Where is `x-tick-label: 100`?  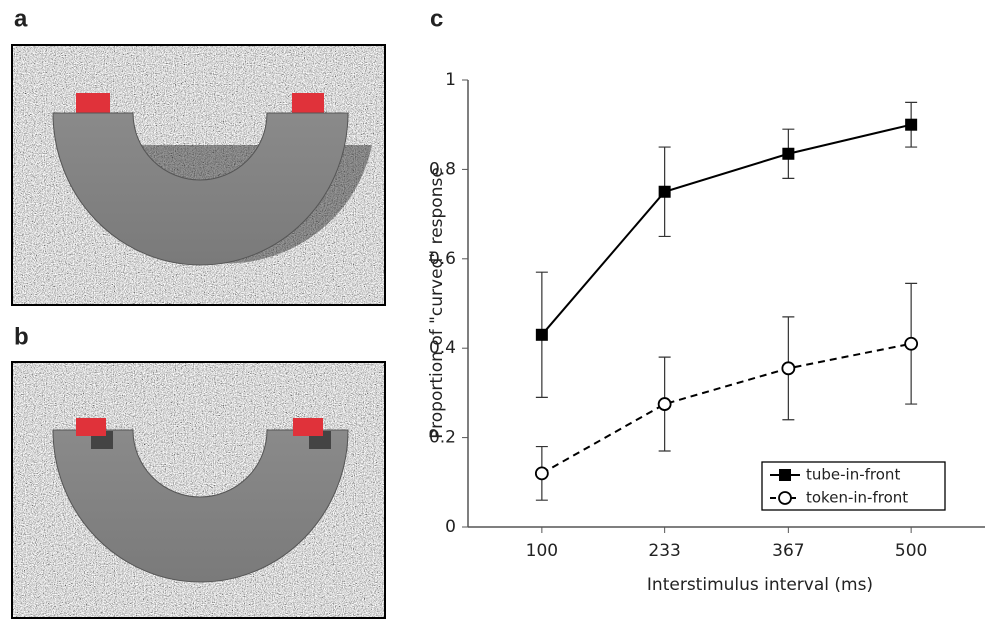
x-tick-label: 100 is located at coordinates (542, 551).